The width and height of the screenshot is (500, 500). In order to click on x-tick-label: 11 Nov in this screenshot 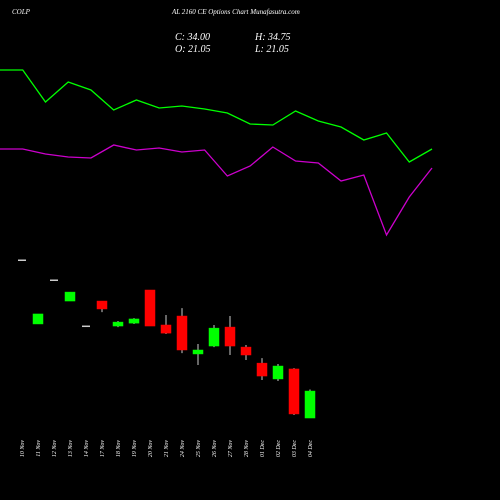, I will do `click(39, 448)`.